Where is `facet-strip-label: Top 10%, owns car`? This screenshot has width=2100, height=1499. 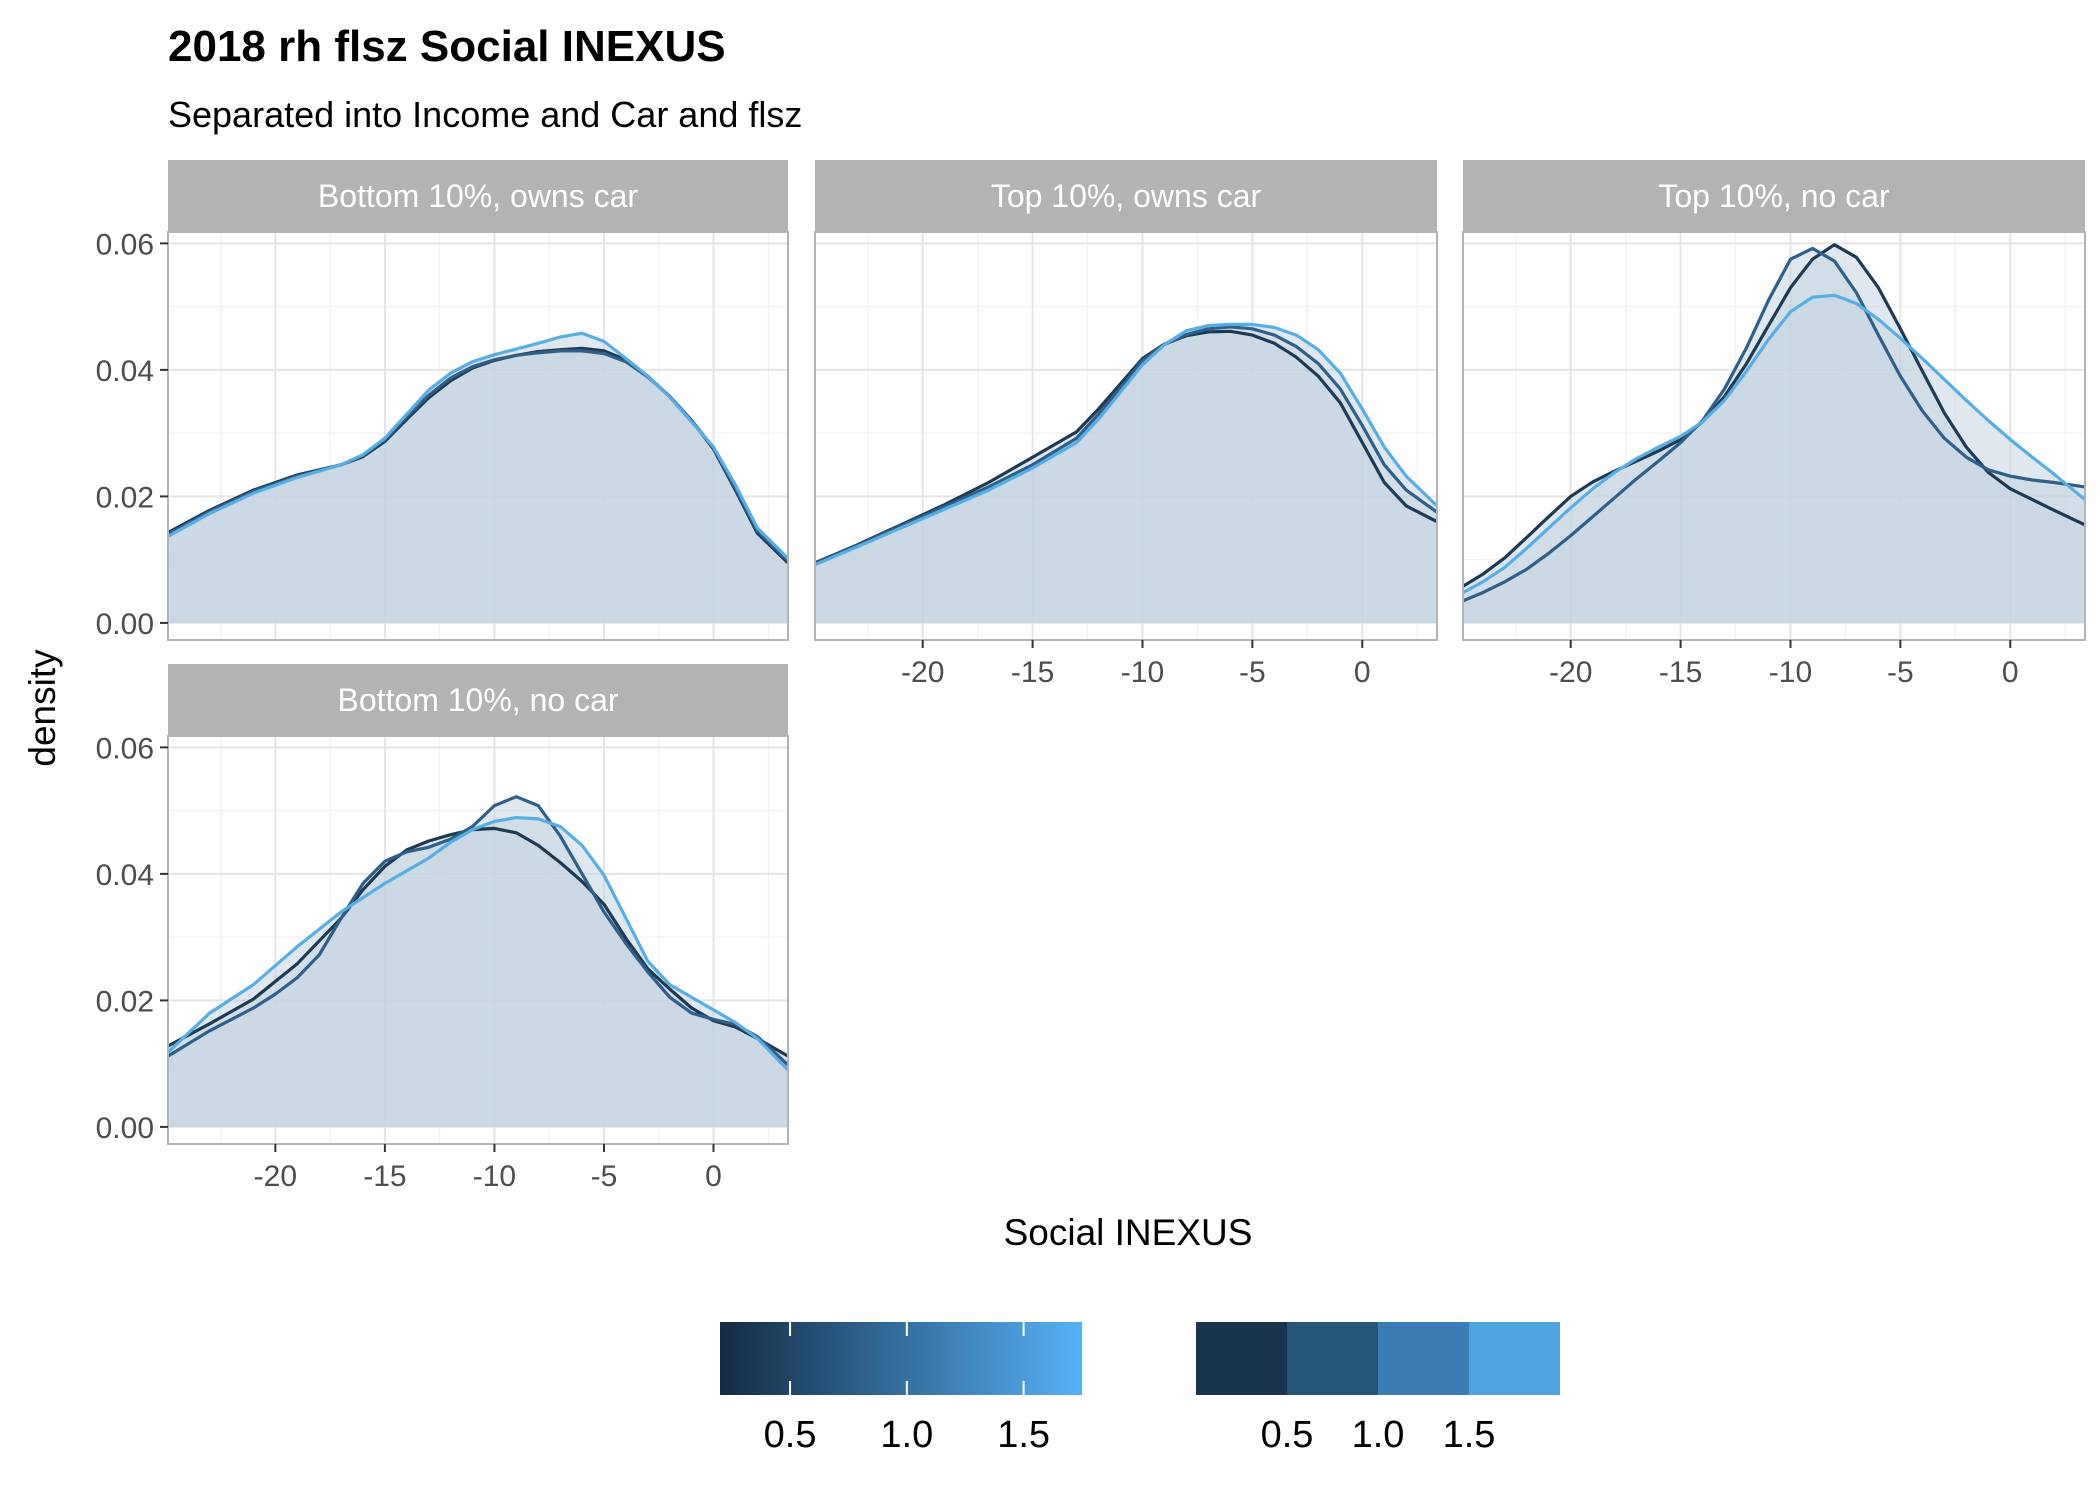 facet-strip-label: Top 10%, owns car is located at coordinates (1126, 196).